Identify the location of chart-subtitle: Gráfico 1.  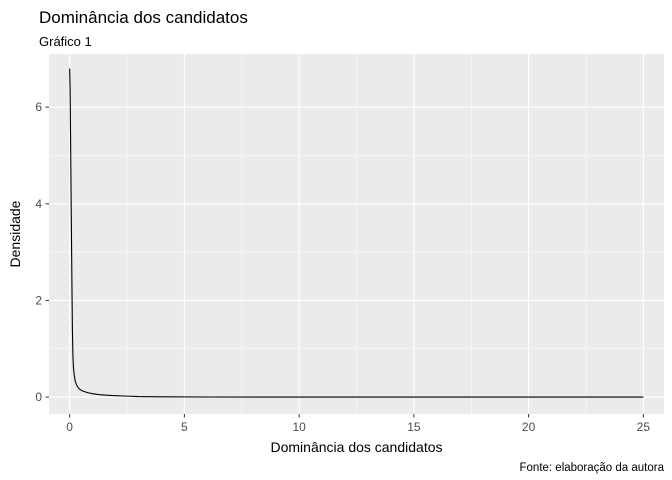
(65, 41).